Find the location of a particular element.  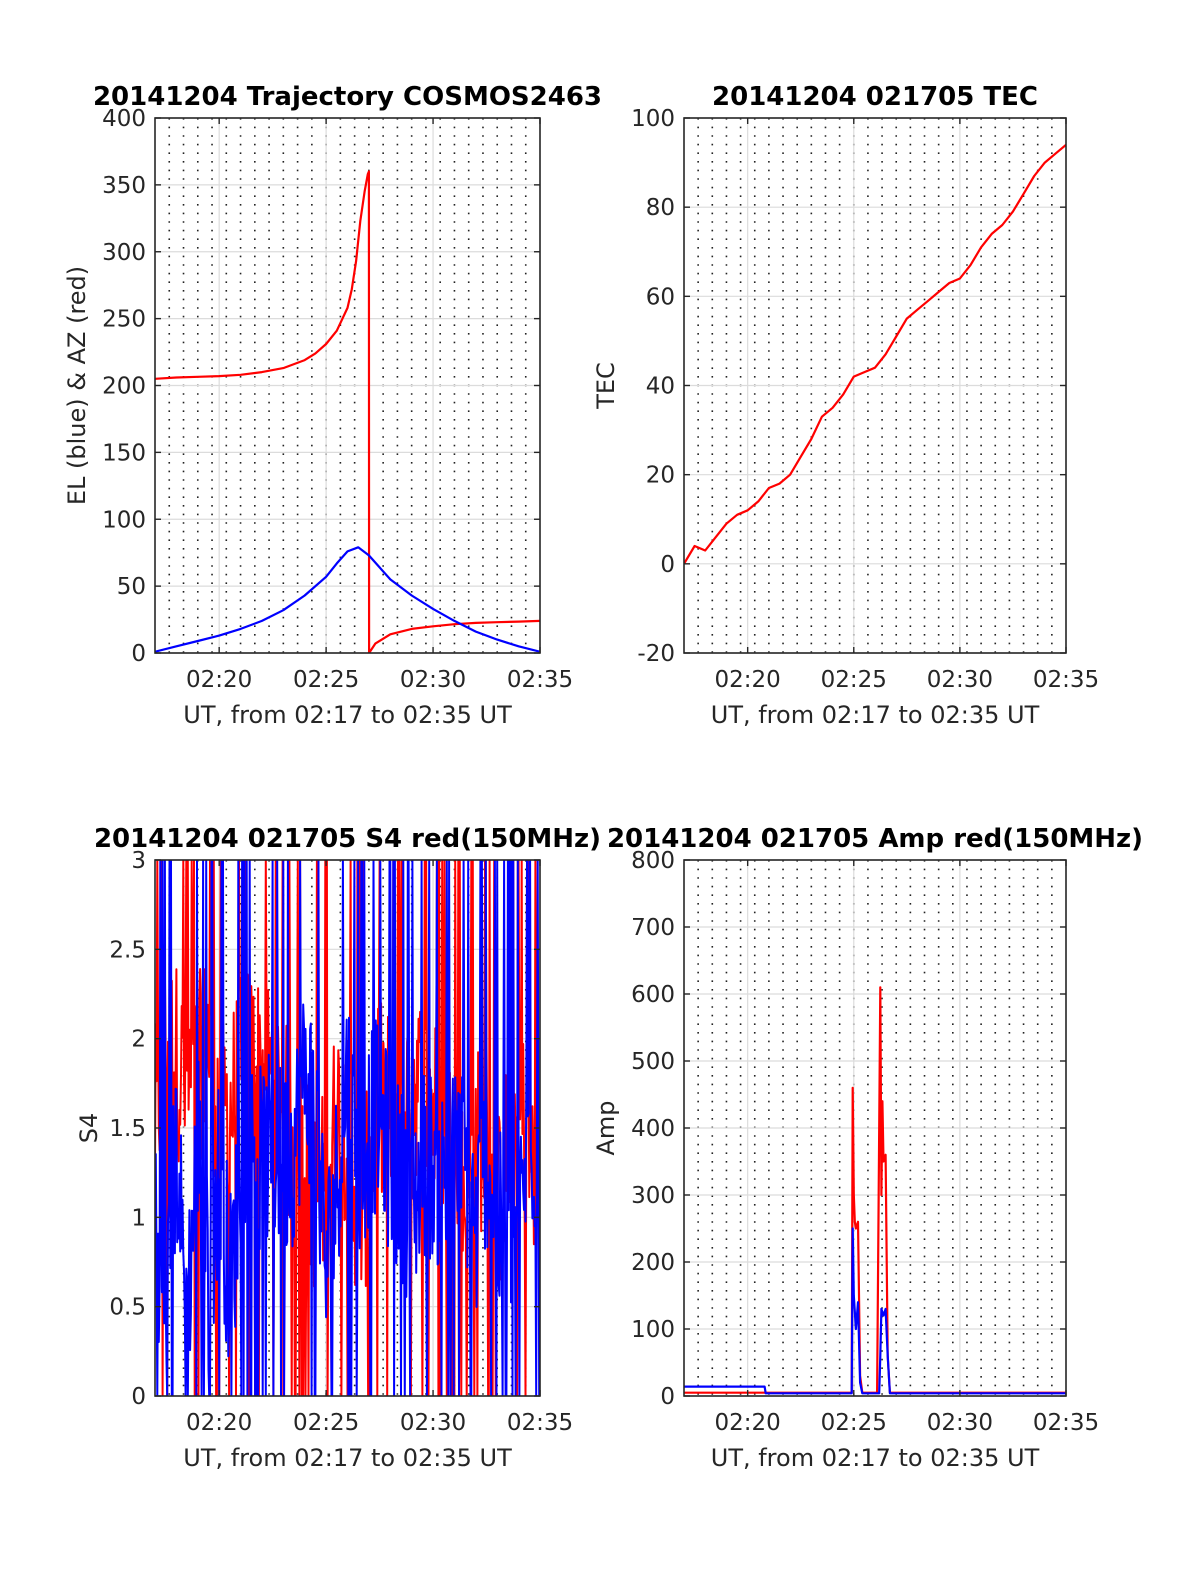

chart-title: 20141204 Trajectory COSMOS2463 is located at coordinates (347, 97).